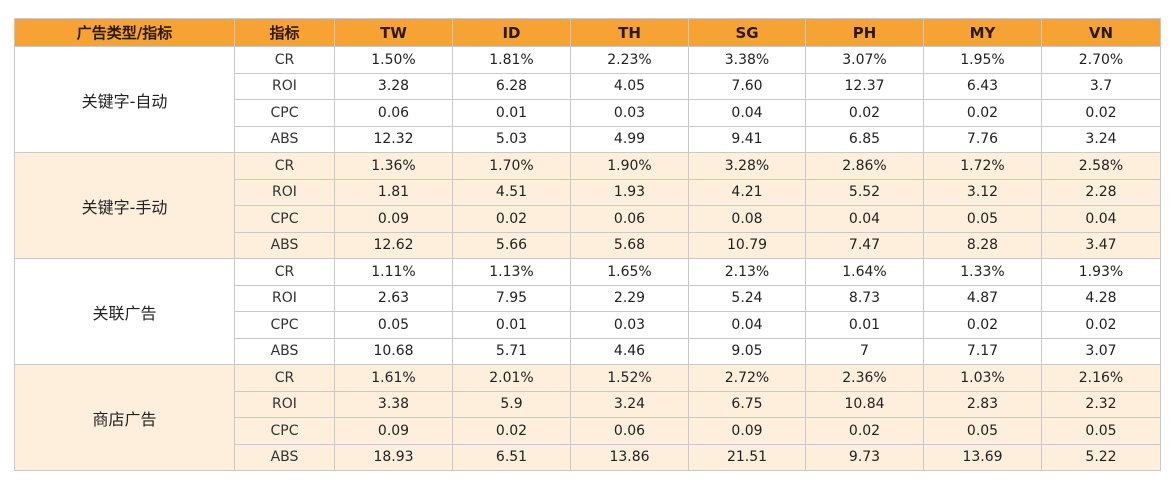 This screenshot has height=482, width=1172. I want to click on value-cell: 2.32, so click(1101, 404).